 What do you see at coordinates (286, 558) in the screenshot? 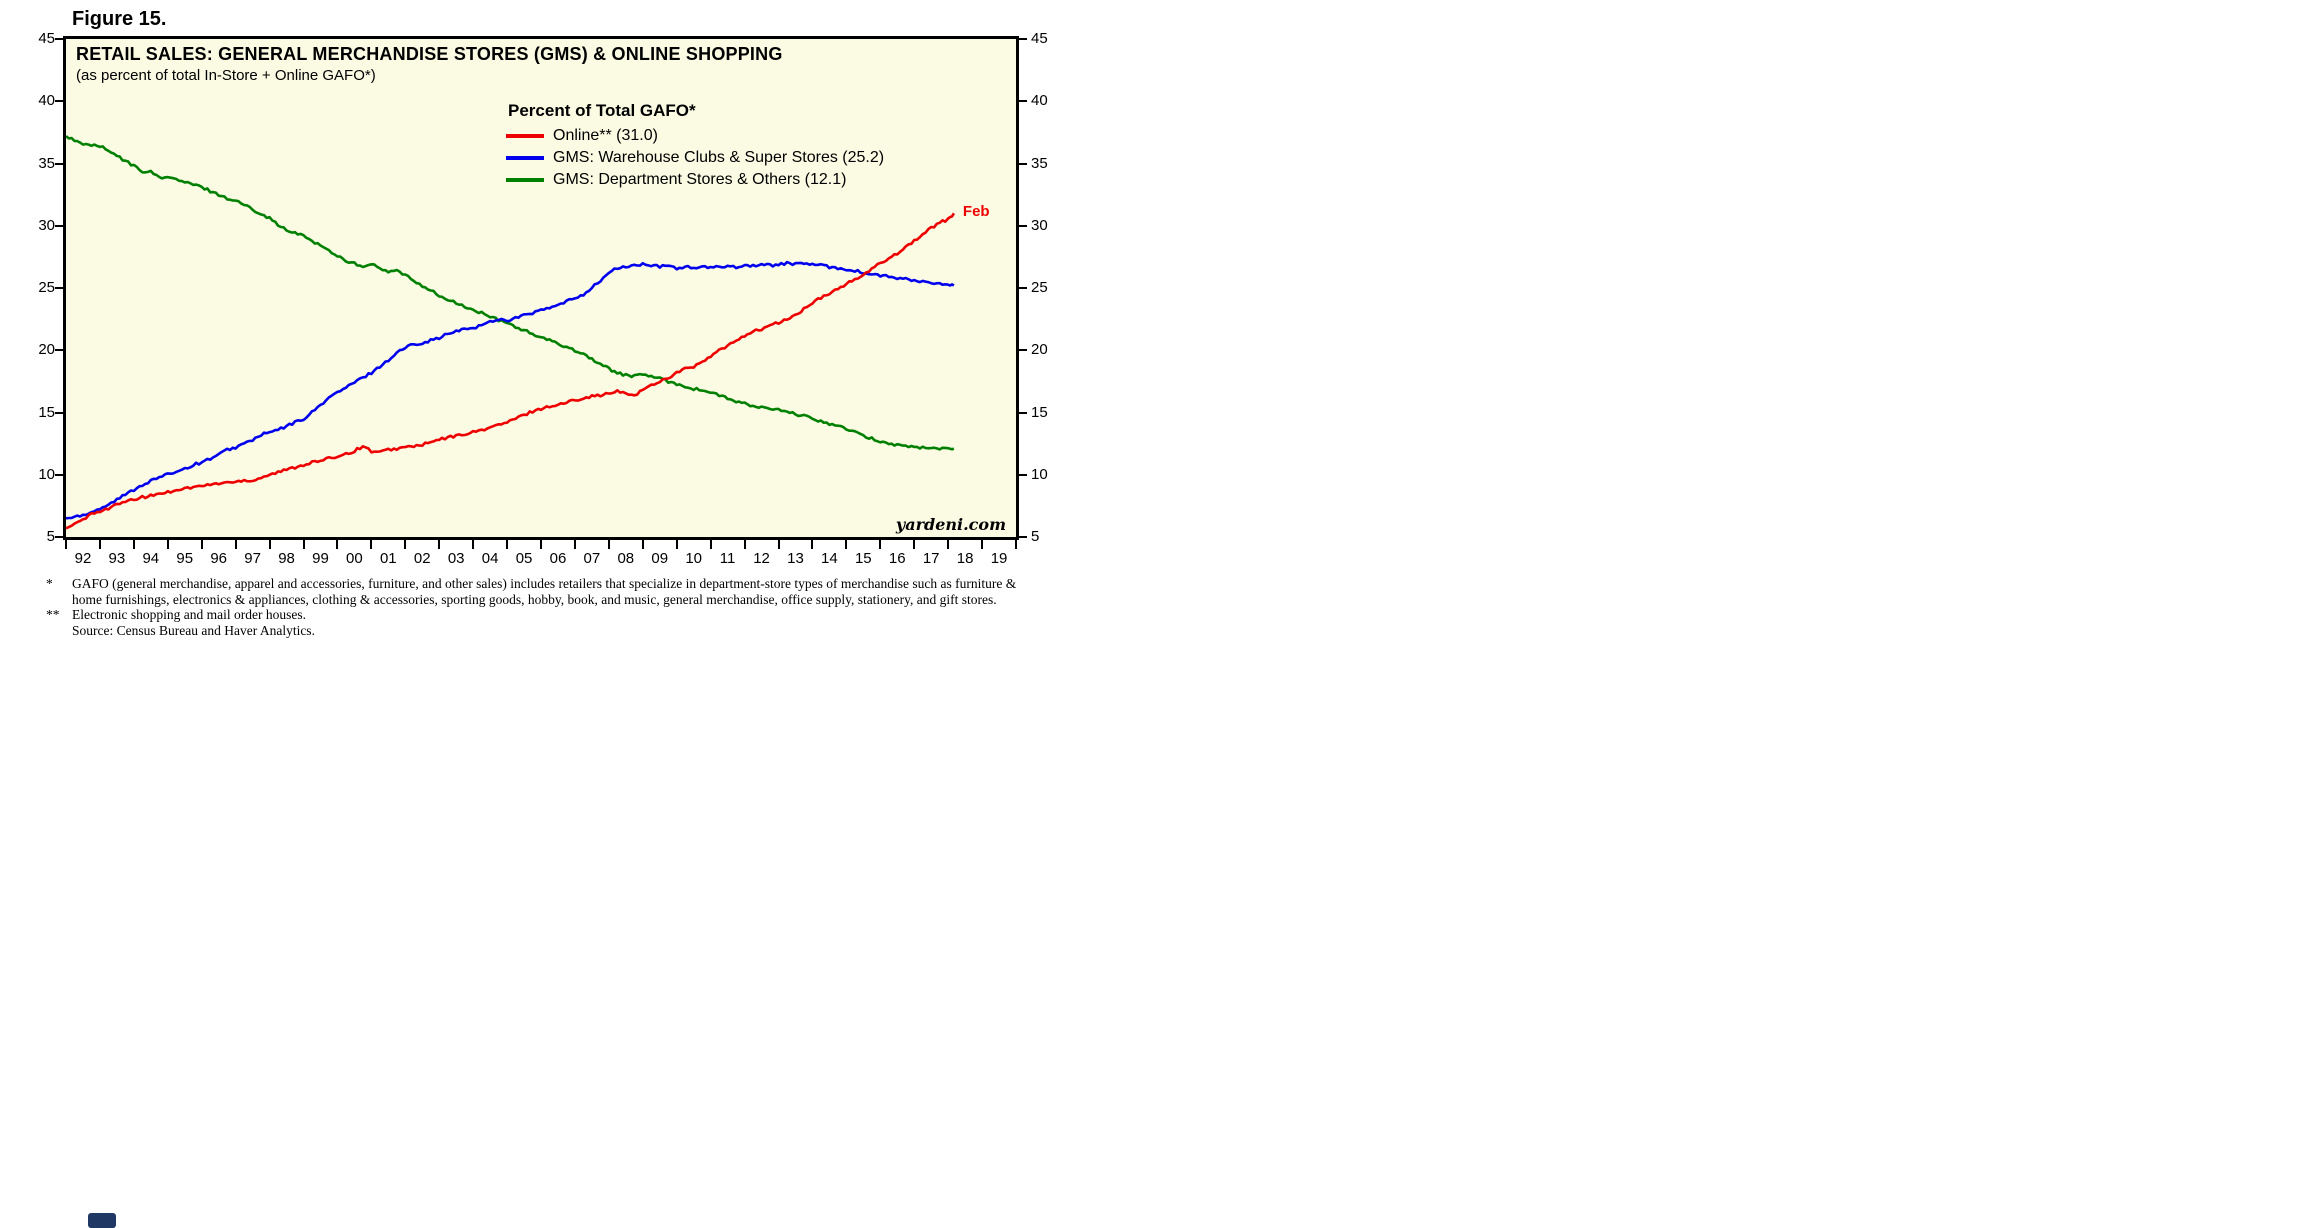
I see `x-axis-label: 98` at bounding box center [286, 558].